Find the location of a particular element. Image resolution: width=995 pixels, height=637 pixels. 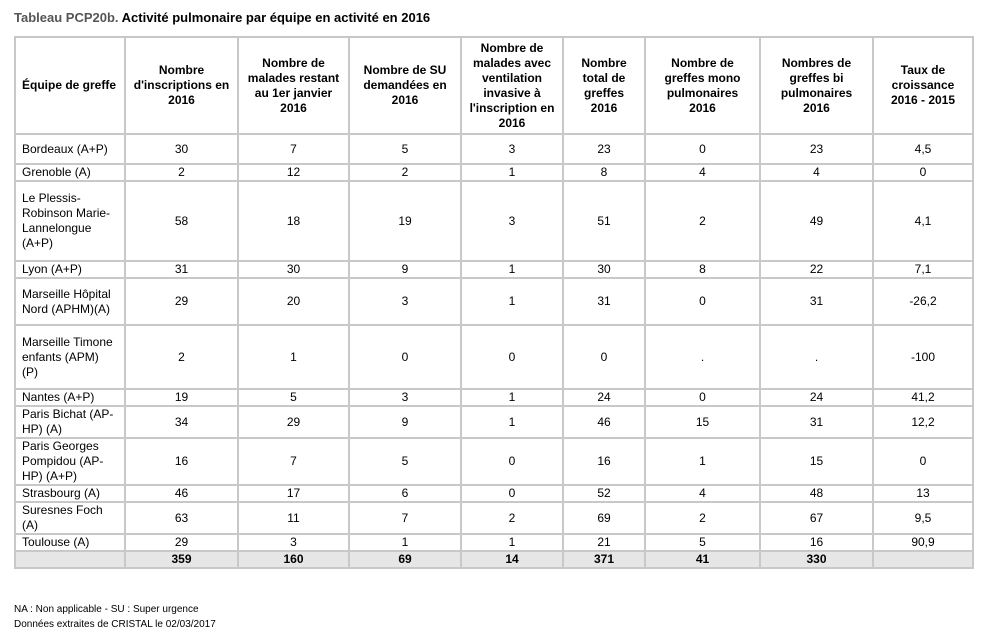

table-row: Grenoble (A) 2 12 2 1 8 4 4 0 is located at coordinates (494, 172).